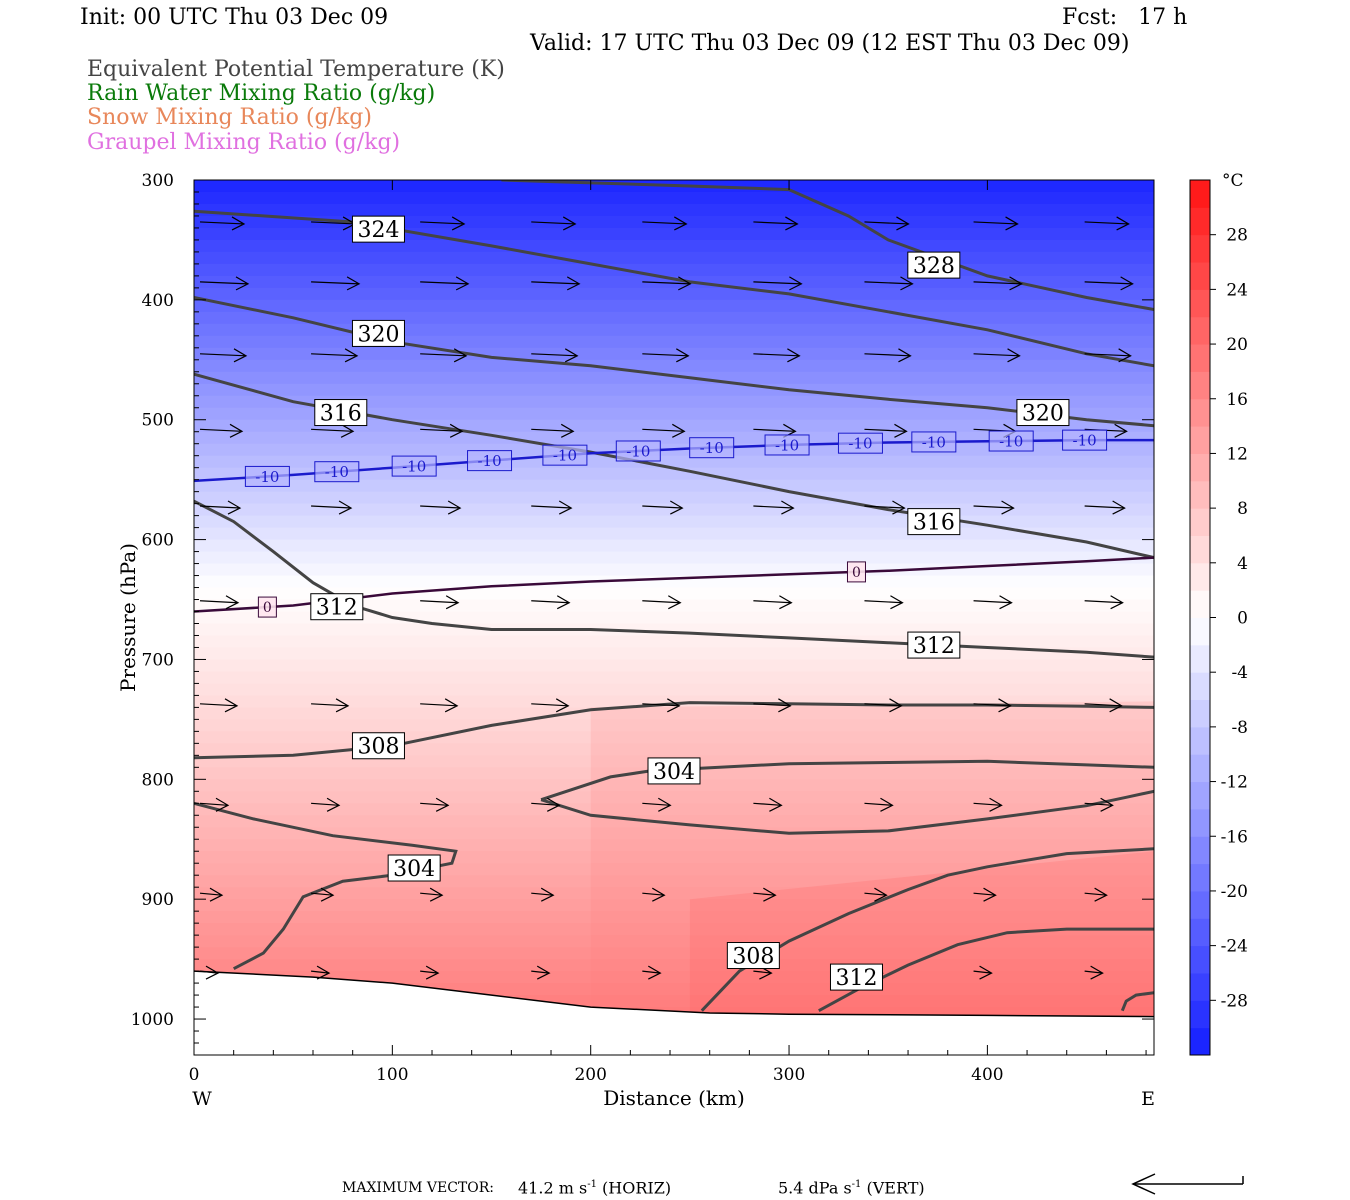 The image size is (1350, 1200). I want to click on vert-value: 5.4 dPa s, so click(815, 1188).